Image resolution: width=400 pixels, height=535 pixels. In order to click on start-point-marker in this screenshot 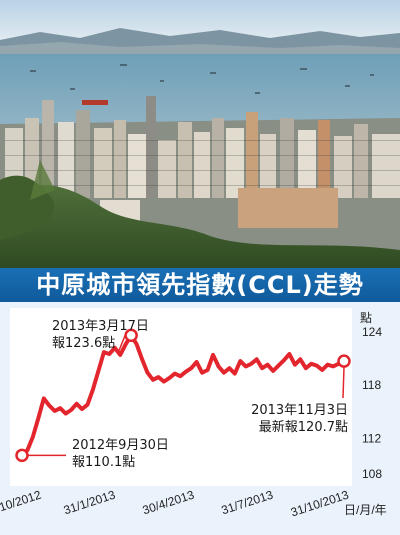, I will do `click(22, 455)`.